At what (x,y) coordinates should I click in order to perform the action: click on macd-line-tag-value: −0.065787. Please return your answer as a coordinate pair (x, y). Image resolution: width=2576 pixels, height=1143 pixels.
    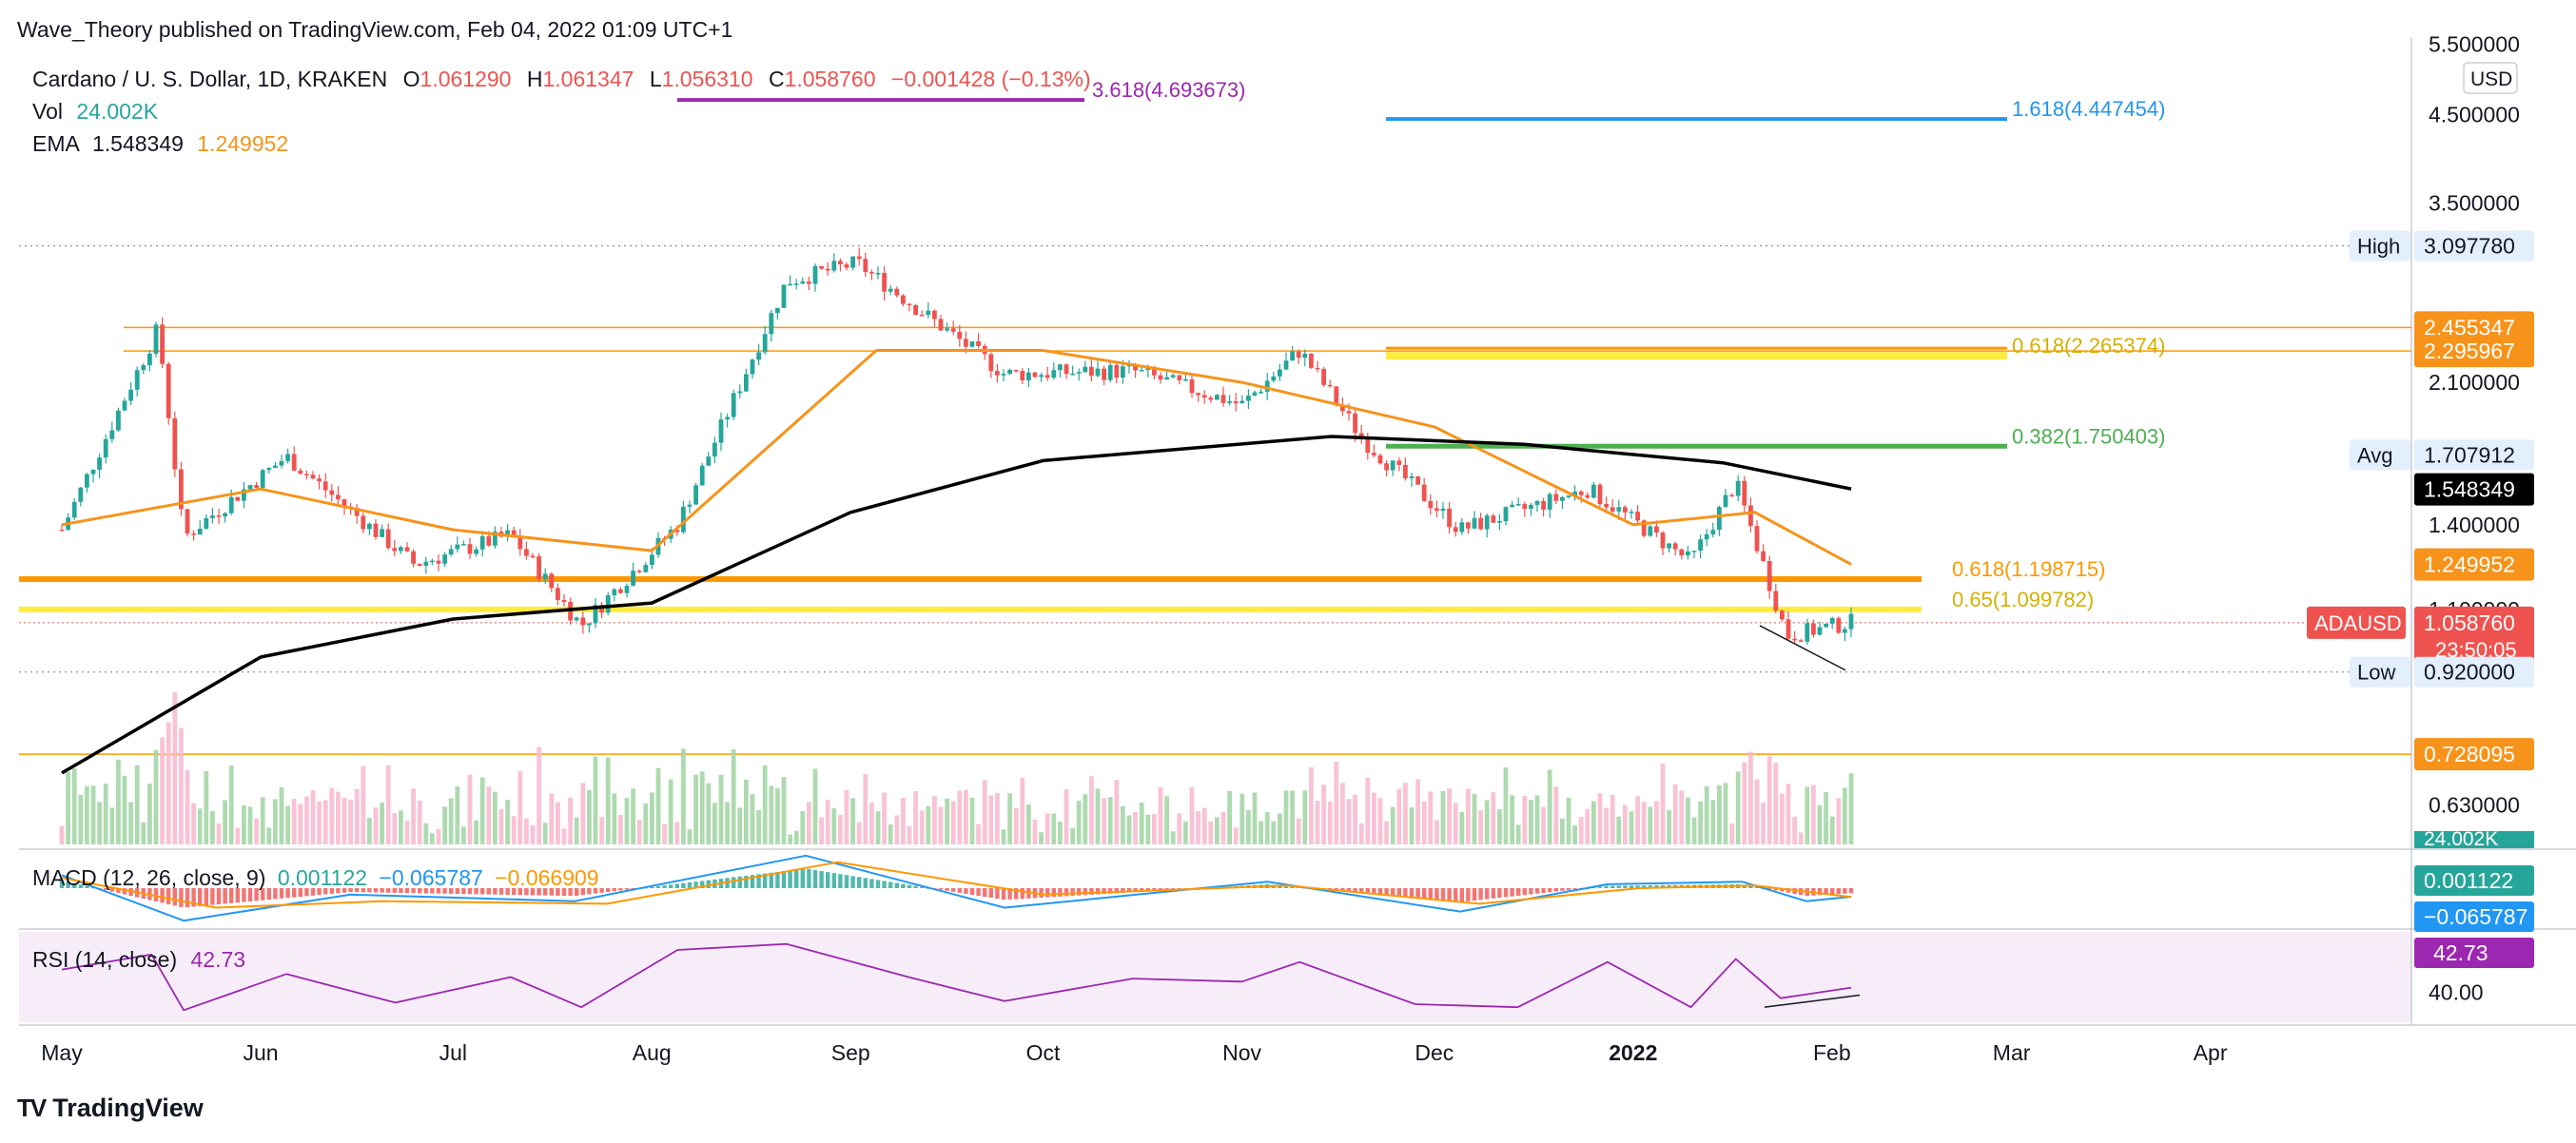
    Looking at the image, I should click on (2476, 917).